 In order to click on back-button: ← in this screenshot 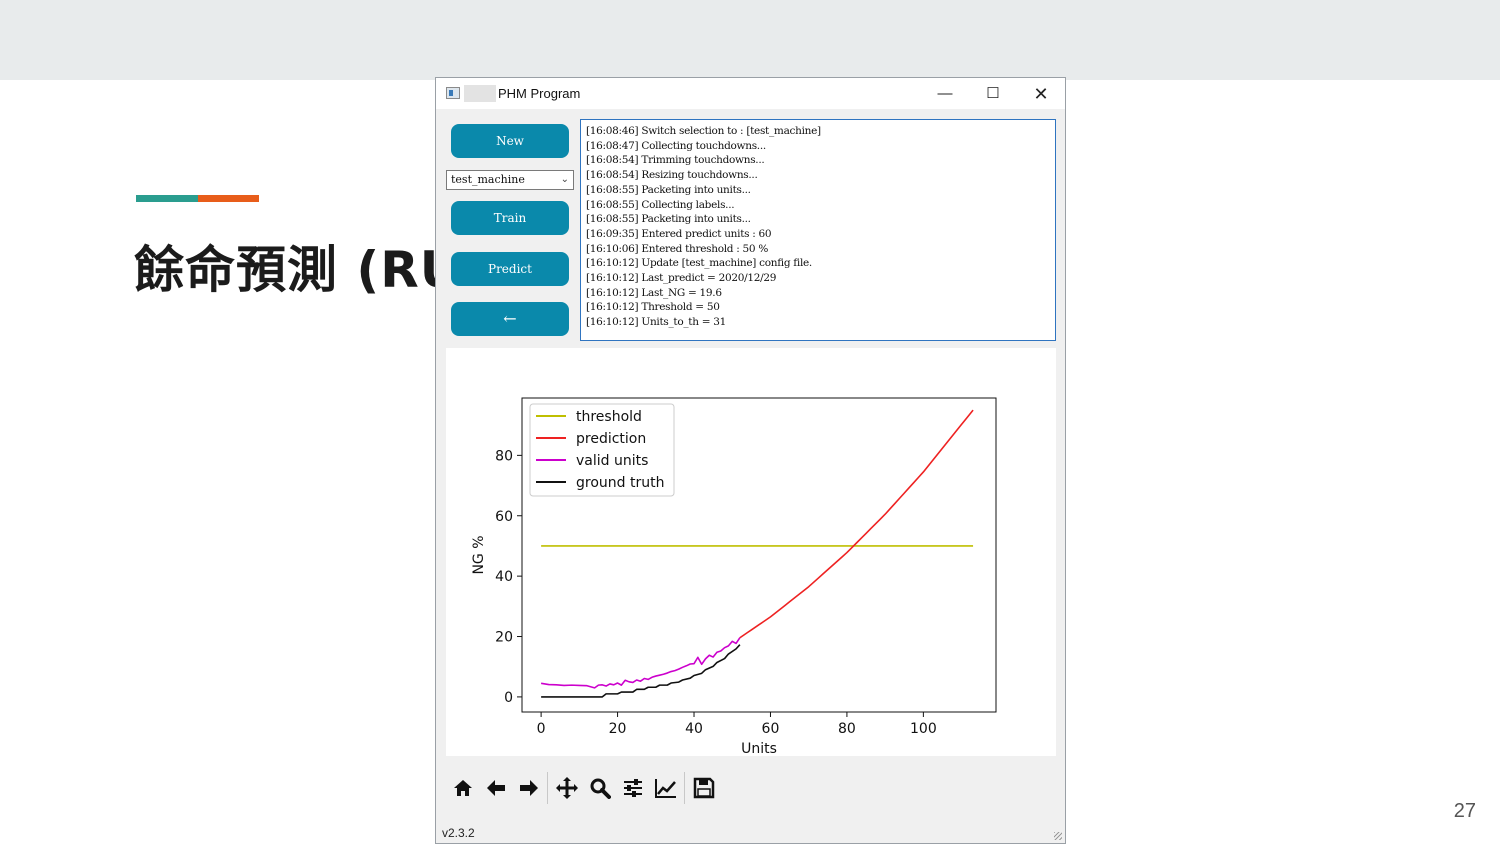, I will do `click(510, 319)`.